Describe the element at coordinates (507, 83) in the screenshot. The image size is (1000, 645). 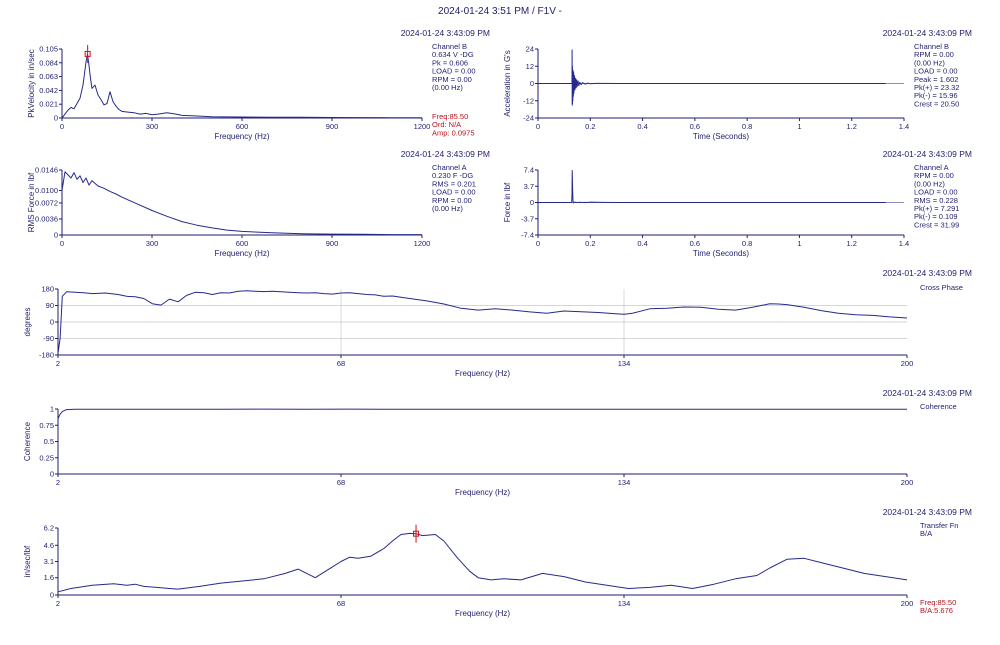
I see `p2-y-axis-label: Acceleration in G's` at that location.